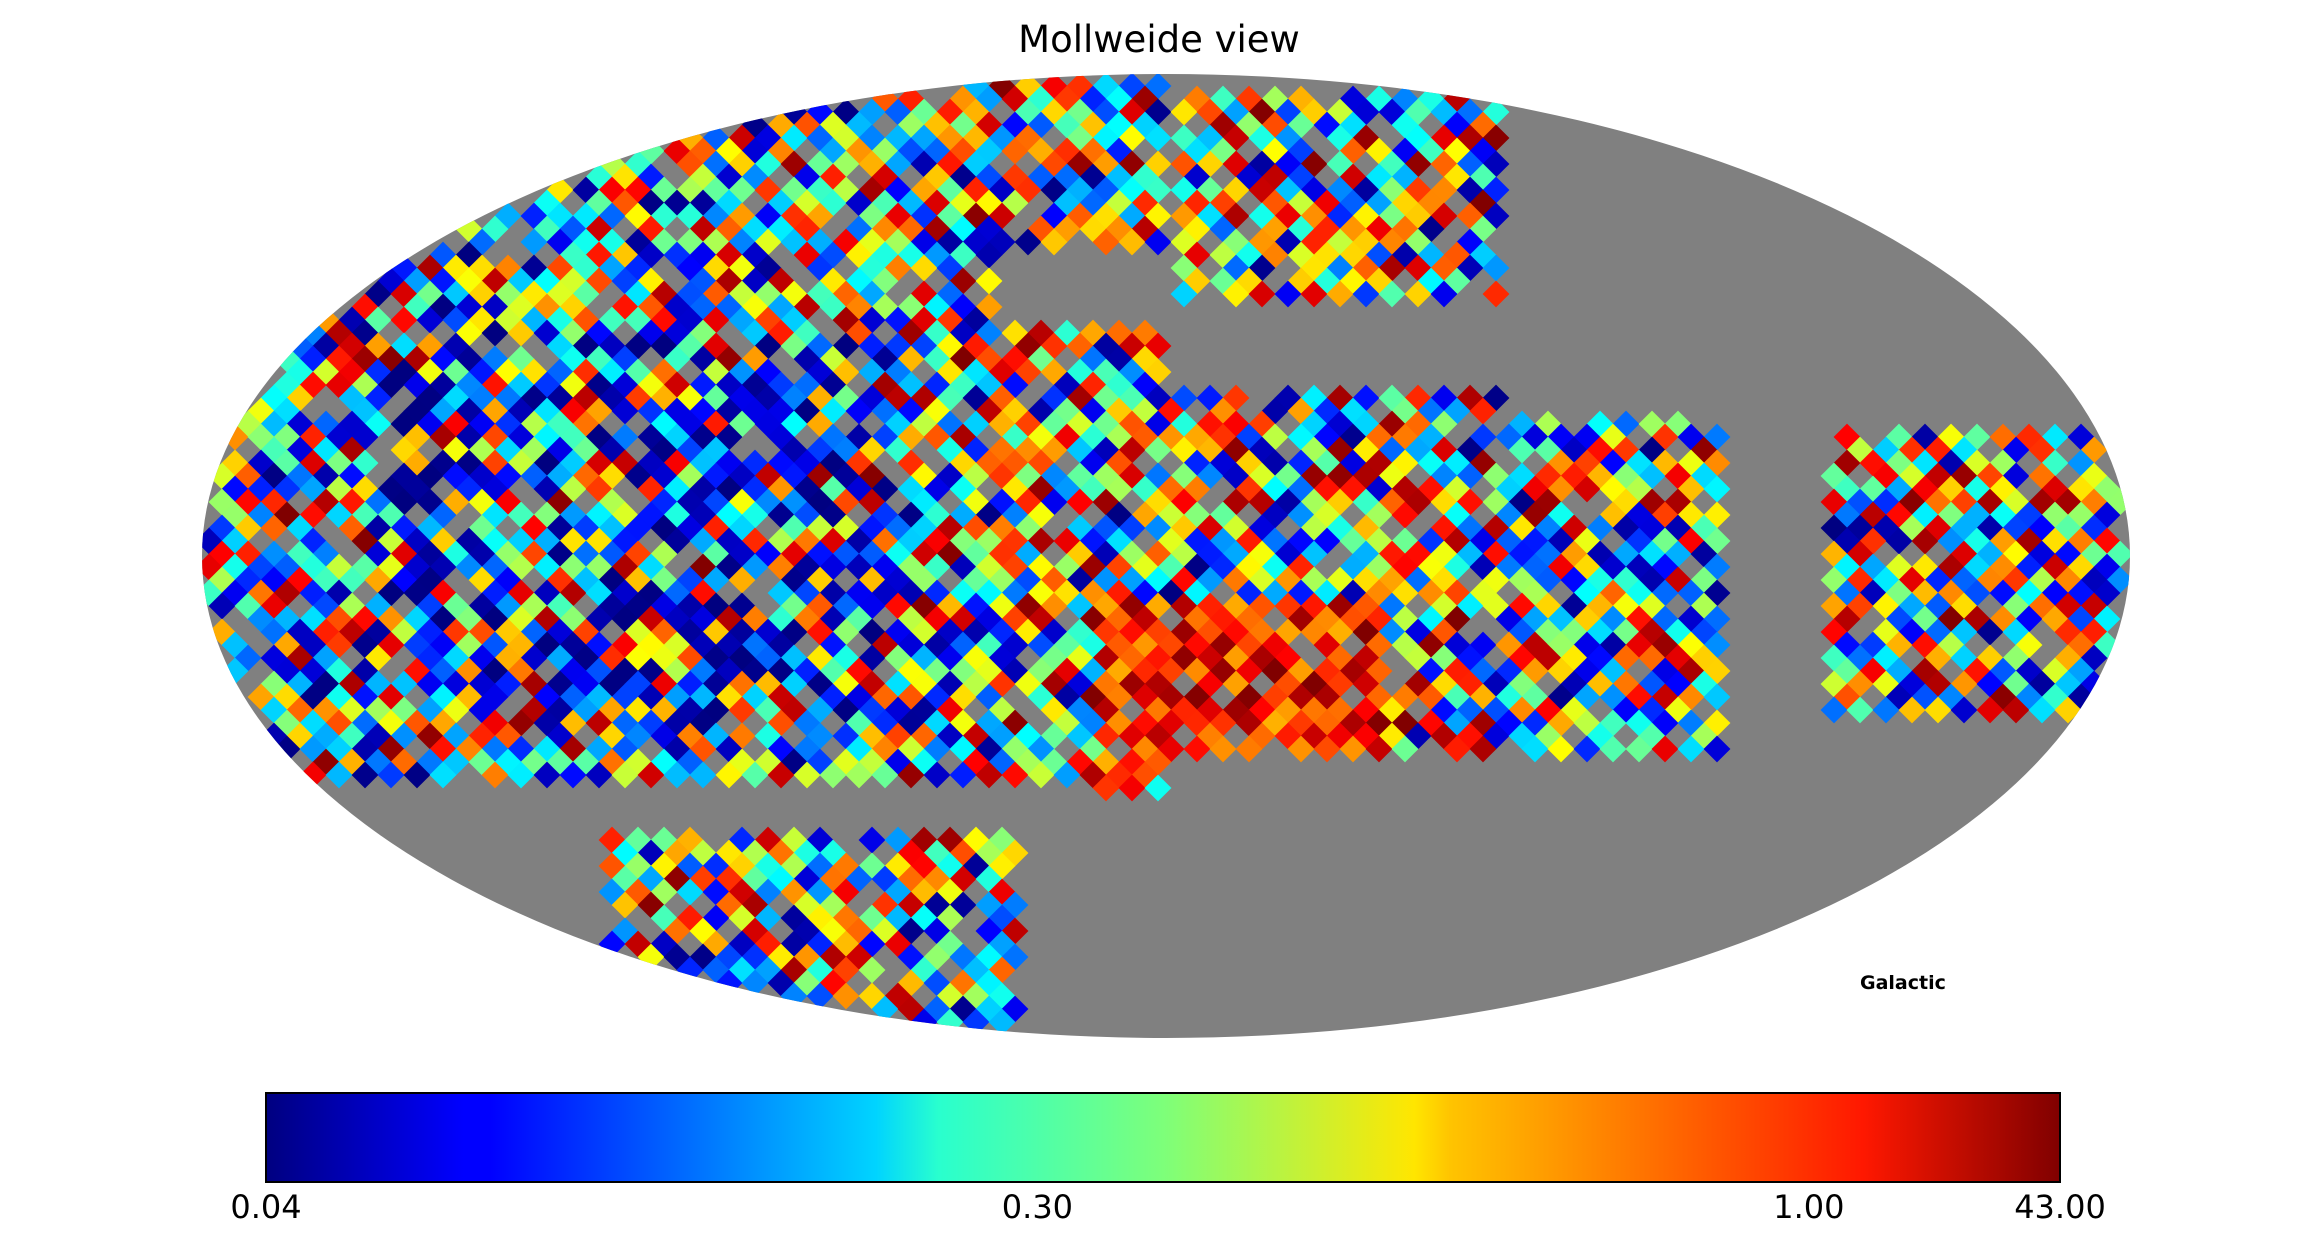 This screenshot has width=2318, height=1242. What do you see at coordinates (1903, 983) in the screenshot?
I see `coordinate-system-label: Galactic` at bounding box center [1903, 983].